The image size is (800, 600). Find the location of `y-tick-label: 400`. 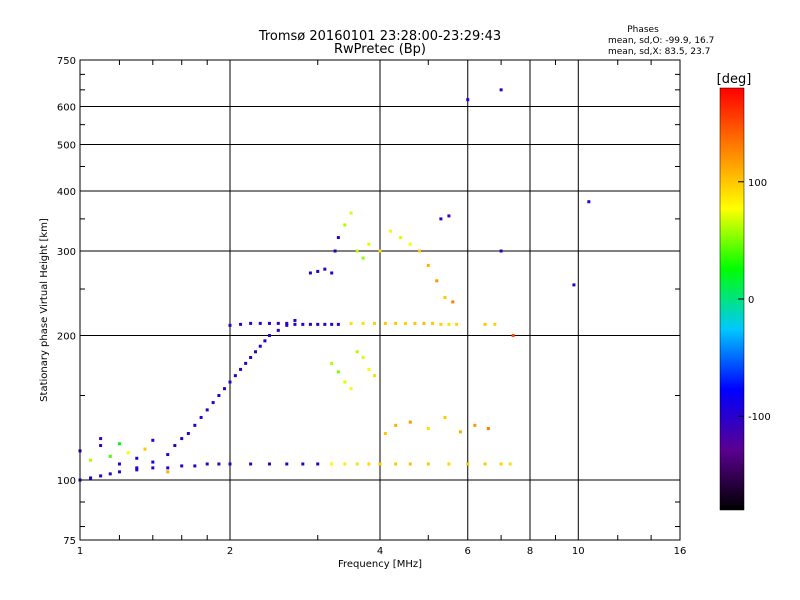

y-tick-label: 400 is located at coordinates (66, 192).